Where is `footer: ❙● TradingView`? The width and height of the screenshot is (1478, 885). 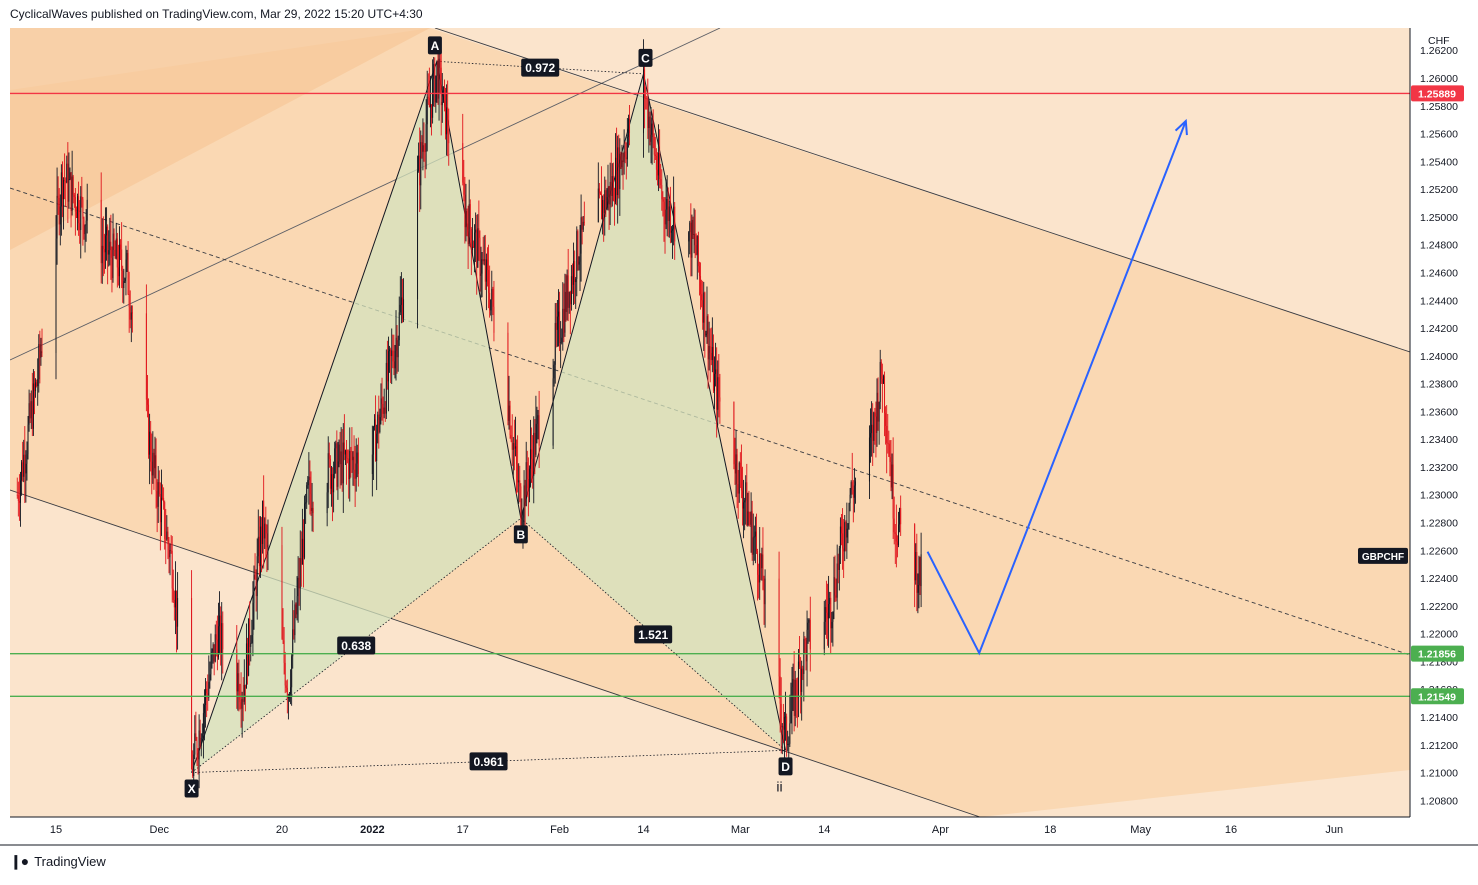 footer: ❙● TradingView is located at coordinates (58, 861).